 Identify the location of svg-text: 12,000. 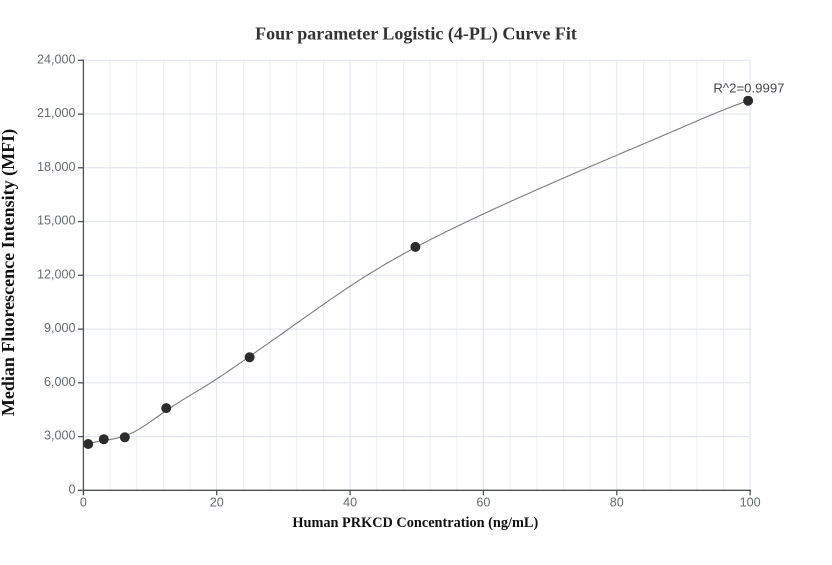
(56, 274).